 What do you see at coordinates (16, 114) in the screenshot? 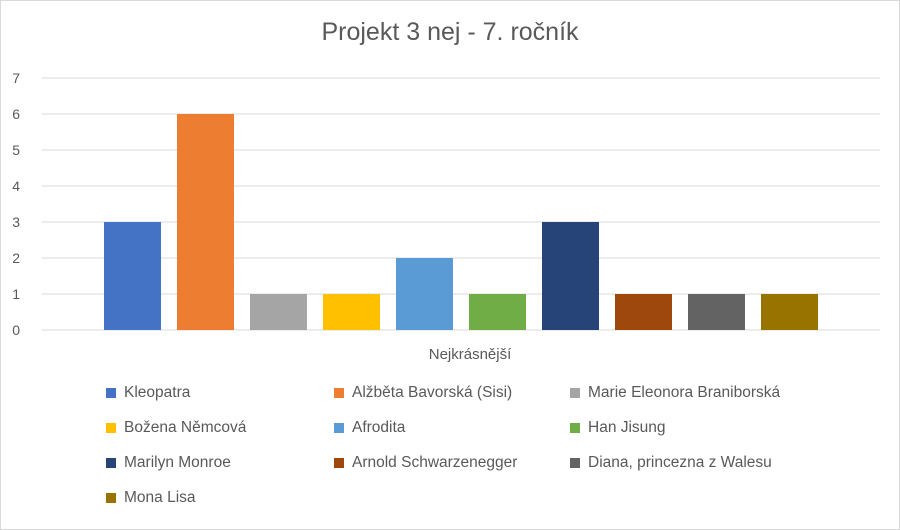
I see `y-tick-label: 6` at bounding box center [16, 114].